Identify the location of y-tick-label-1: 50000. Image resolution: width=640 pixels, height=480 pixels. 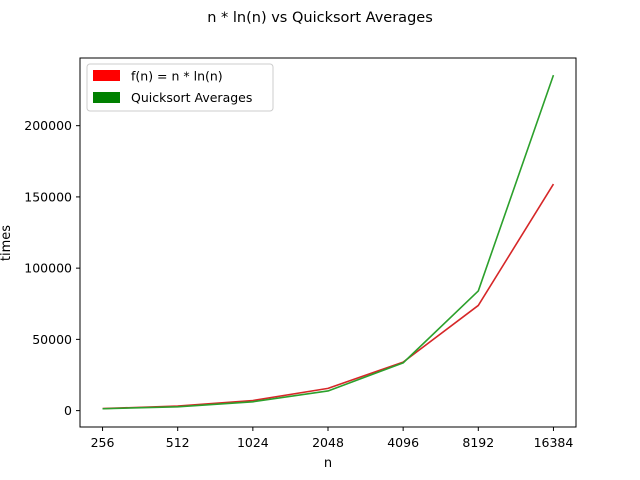
(52, 339).